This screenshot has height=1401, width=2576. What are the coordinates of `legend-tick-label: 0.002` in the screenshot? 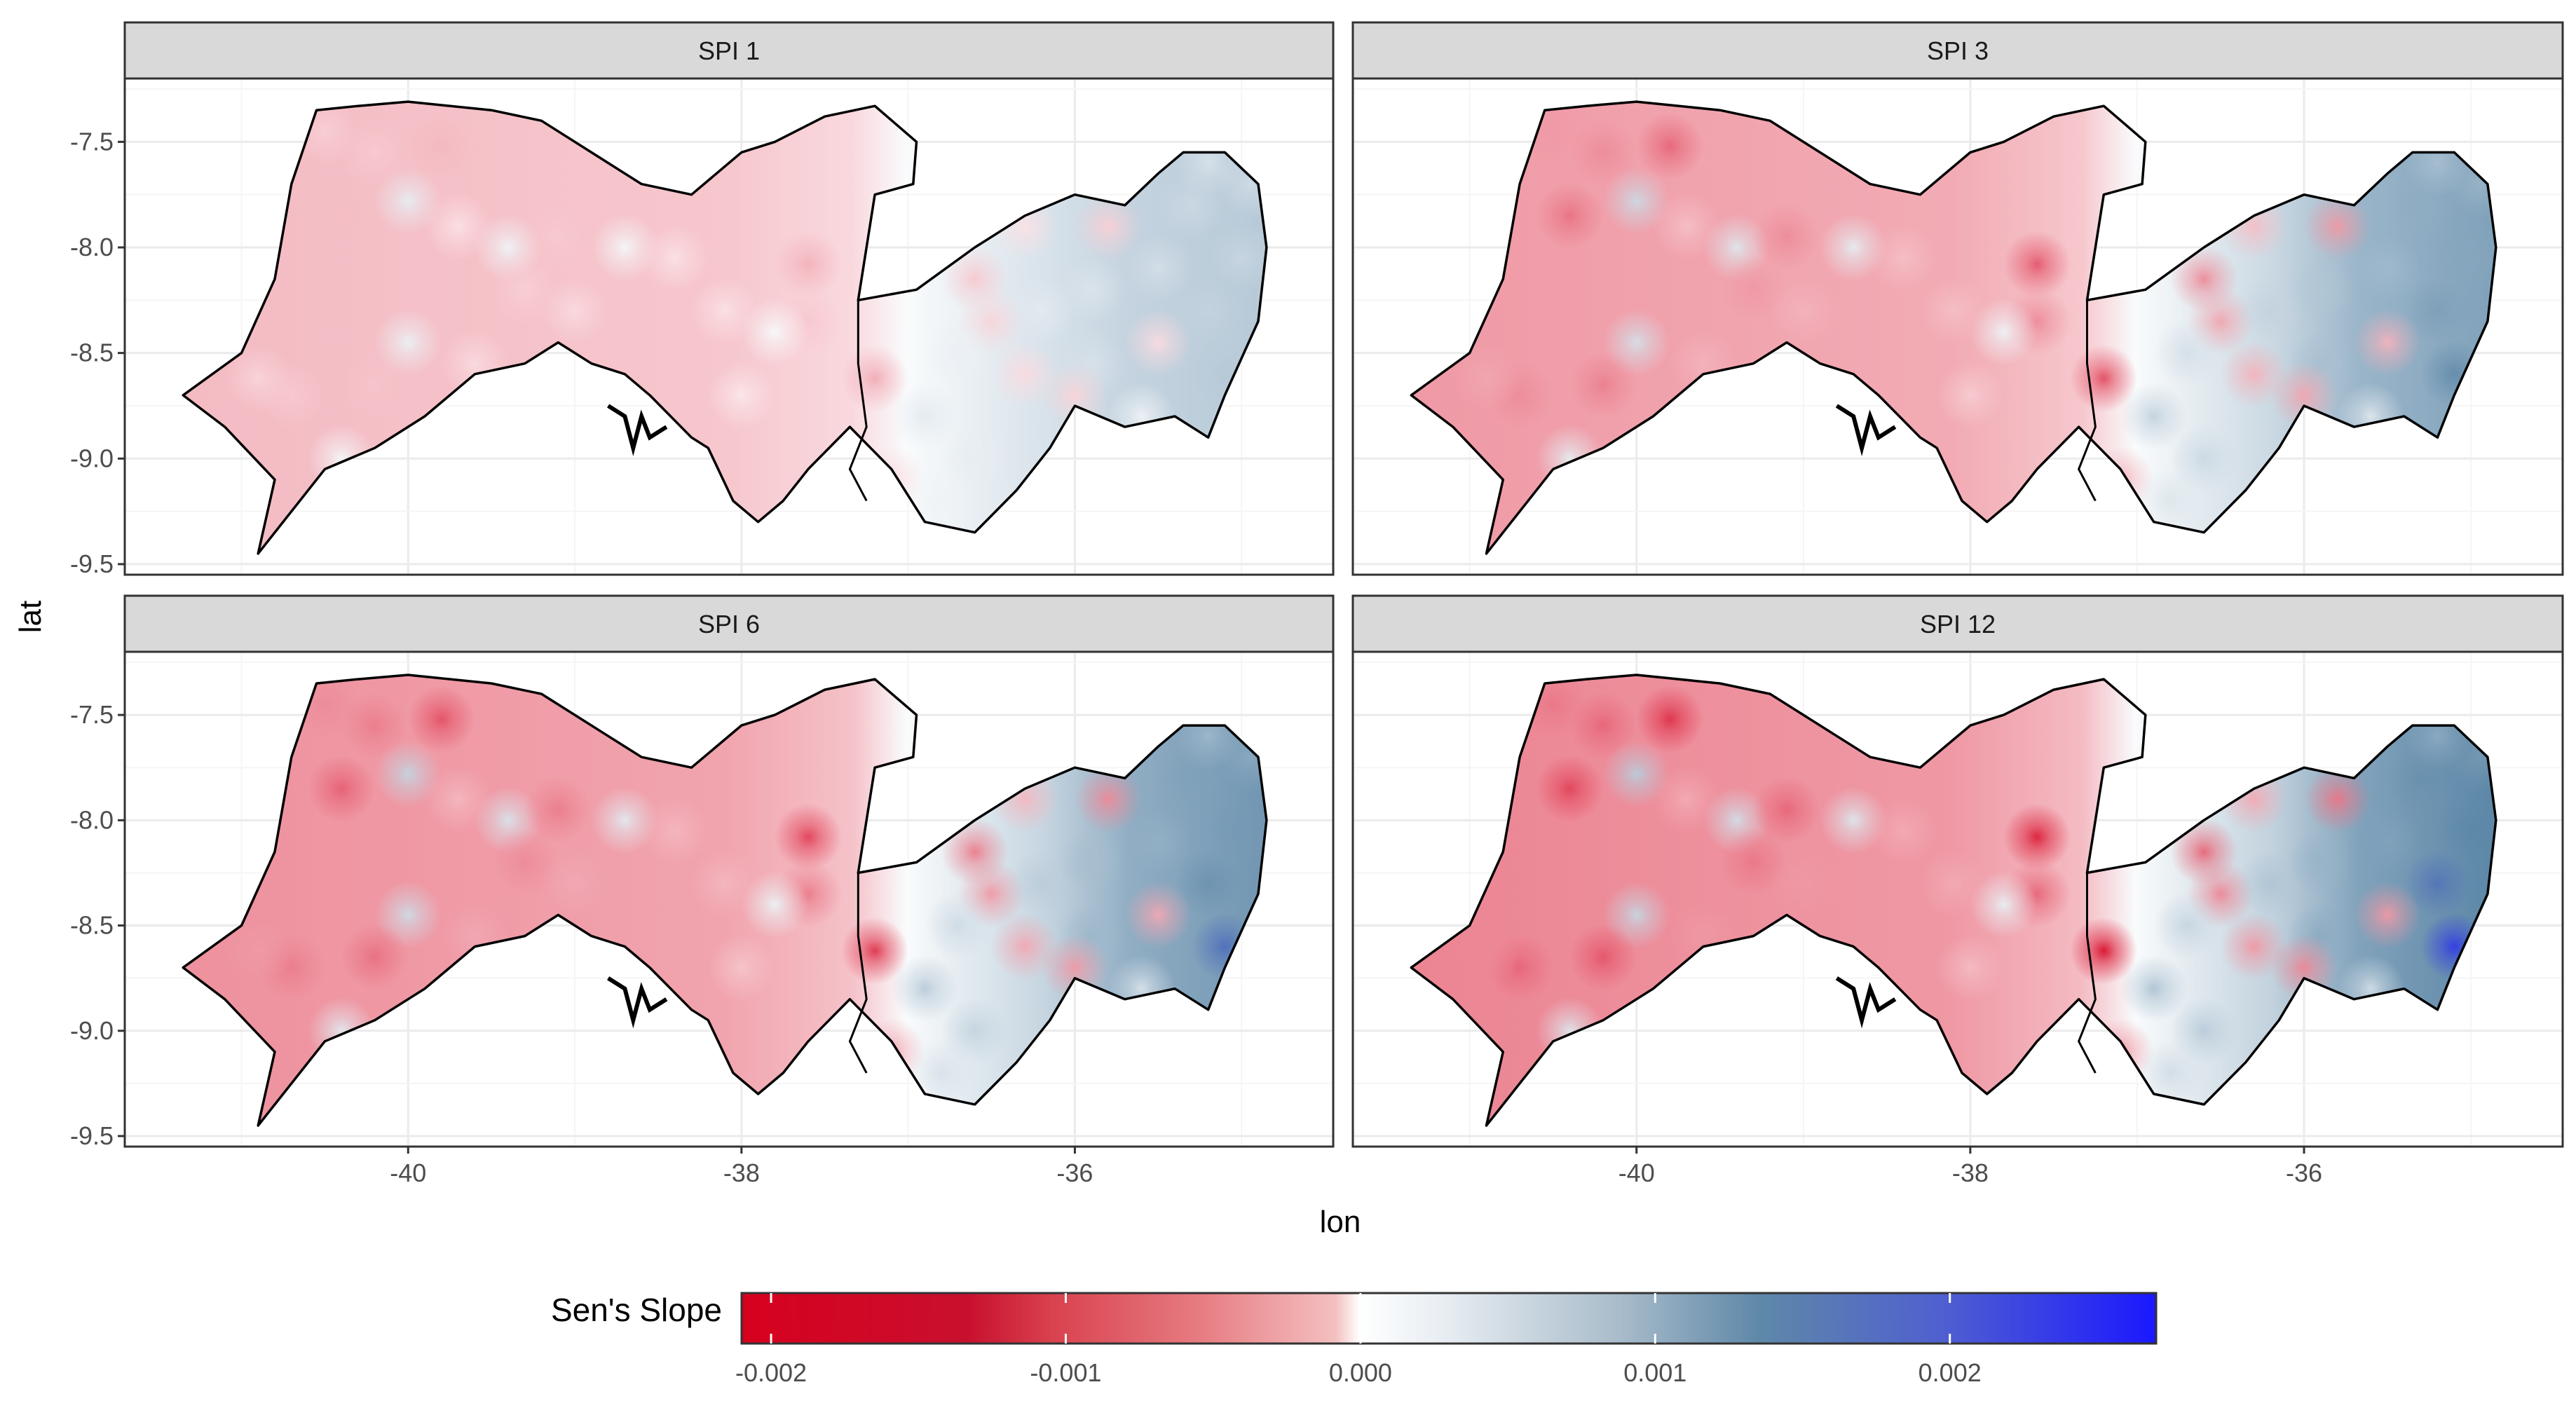 It's located at (1950, 1373).